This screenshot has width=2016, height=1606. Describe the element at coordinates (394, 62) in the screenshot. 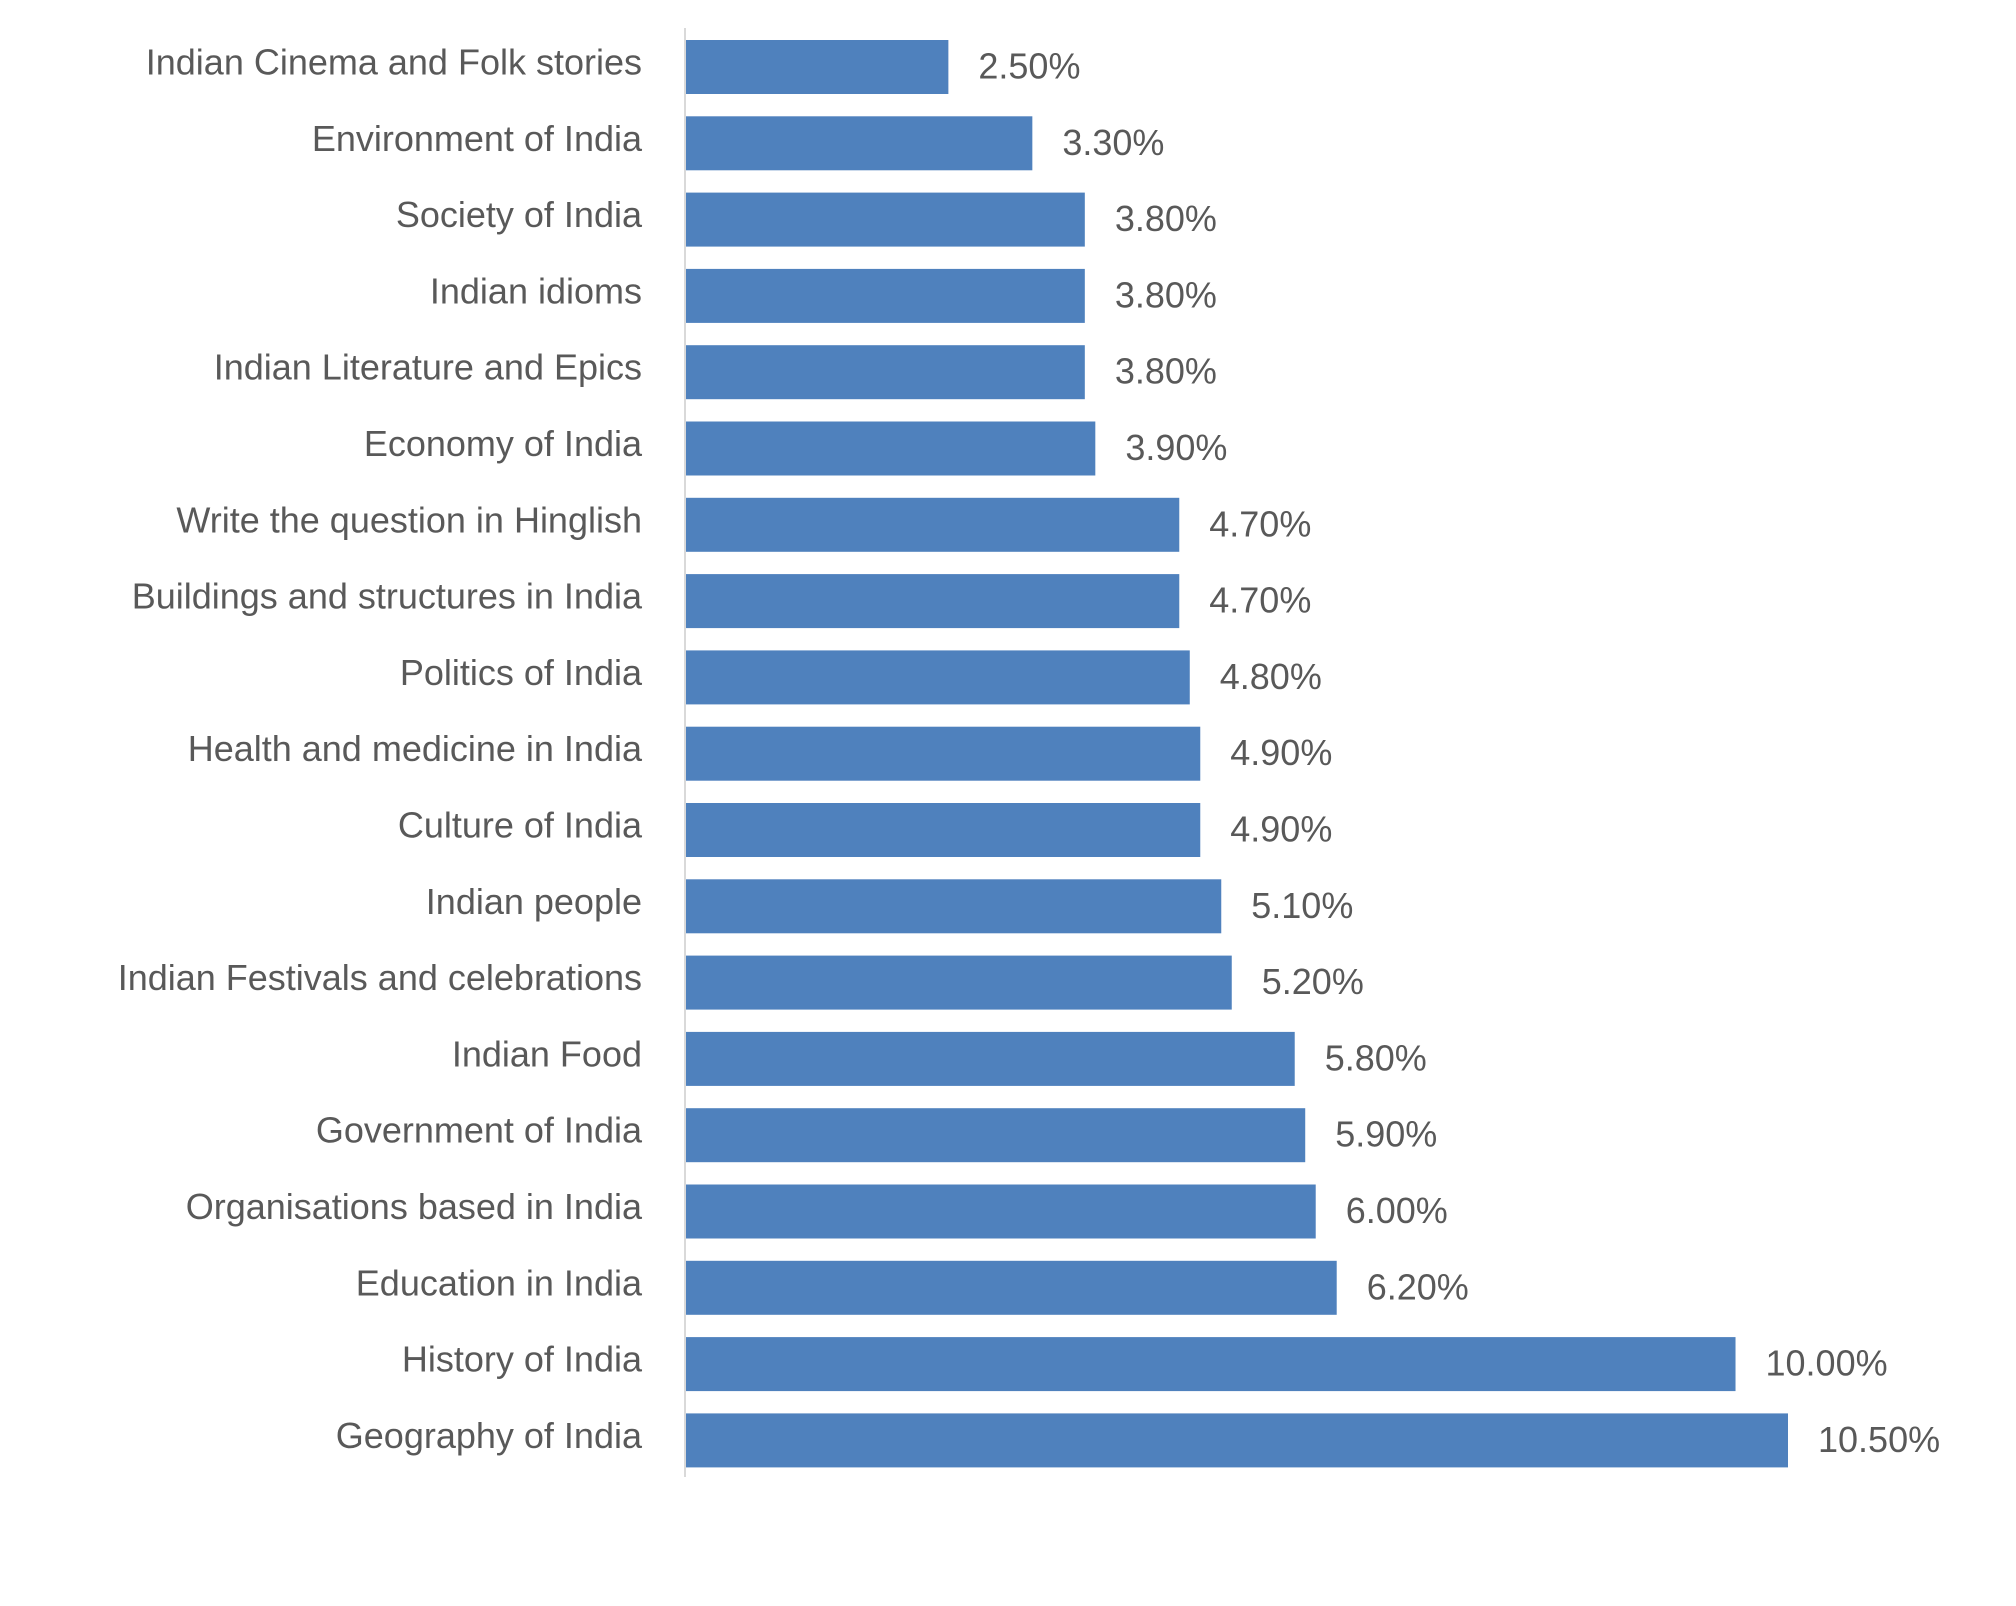

I see `category-label: Indian Cinema and Folk stories` at that location.